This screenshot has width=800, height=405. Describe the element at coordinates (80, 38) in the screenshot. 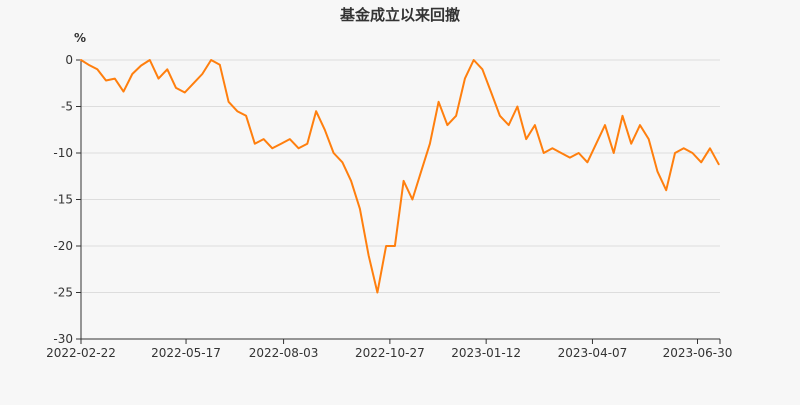

I see `y-unit-label: %` at that location.